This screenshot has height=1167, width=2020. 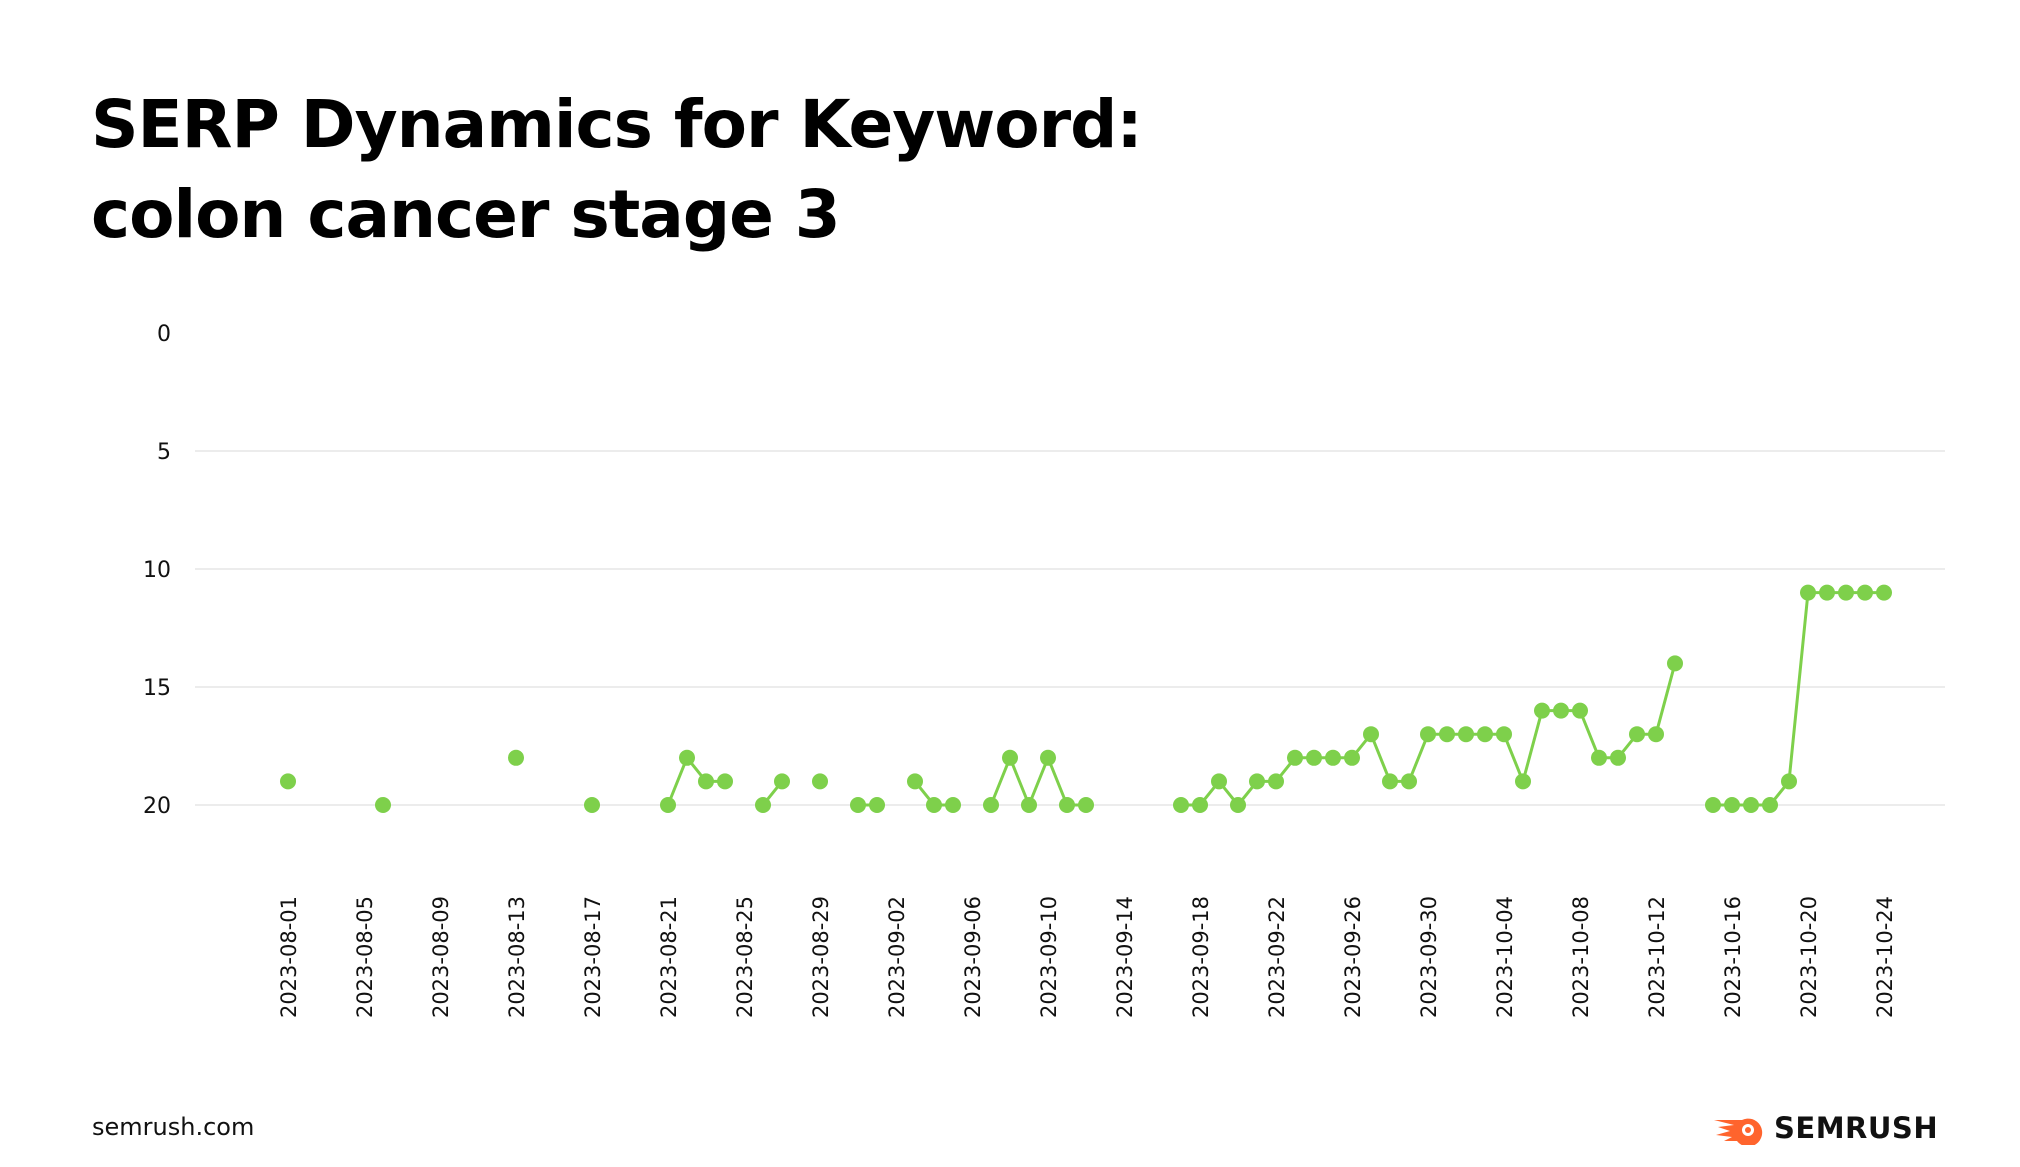 I want to click on x-tick-label: 2023-09-18, so click(x=1201, y=957).